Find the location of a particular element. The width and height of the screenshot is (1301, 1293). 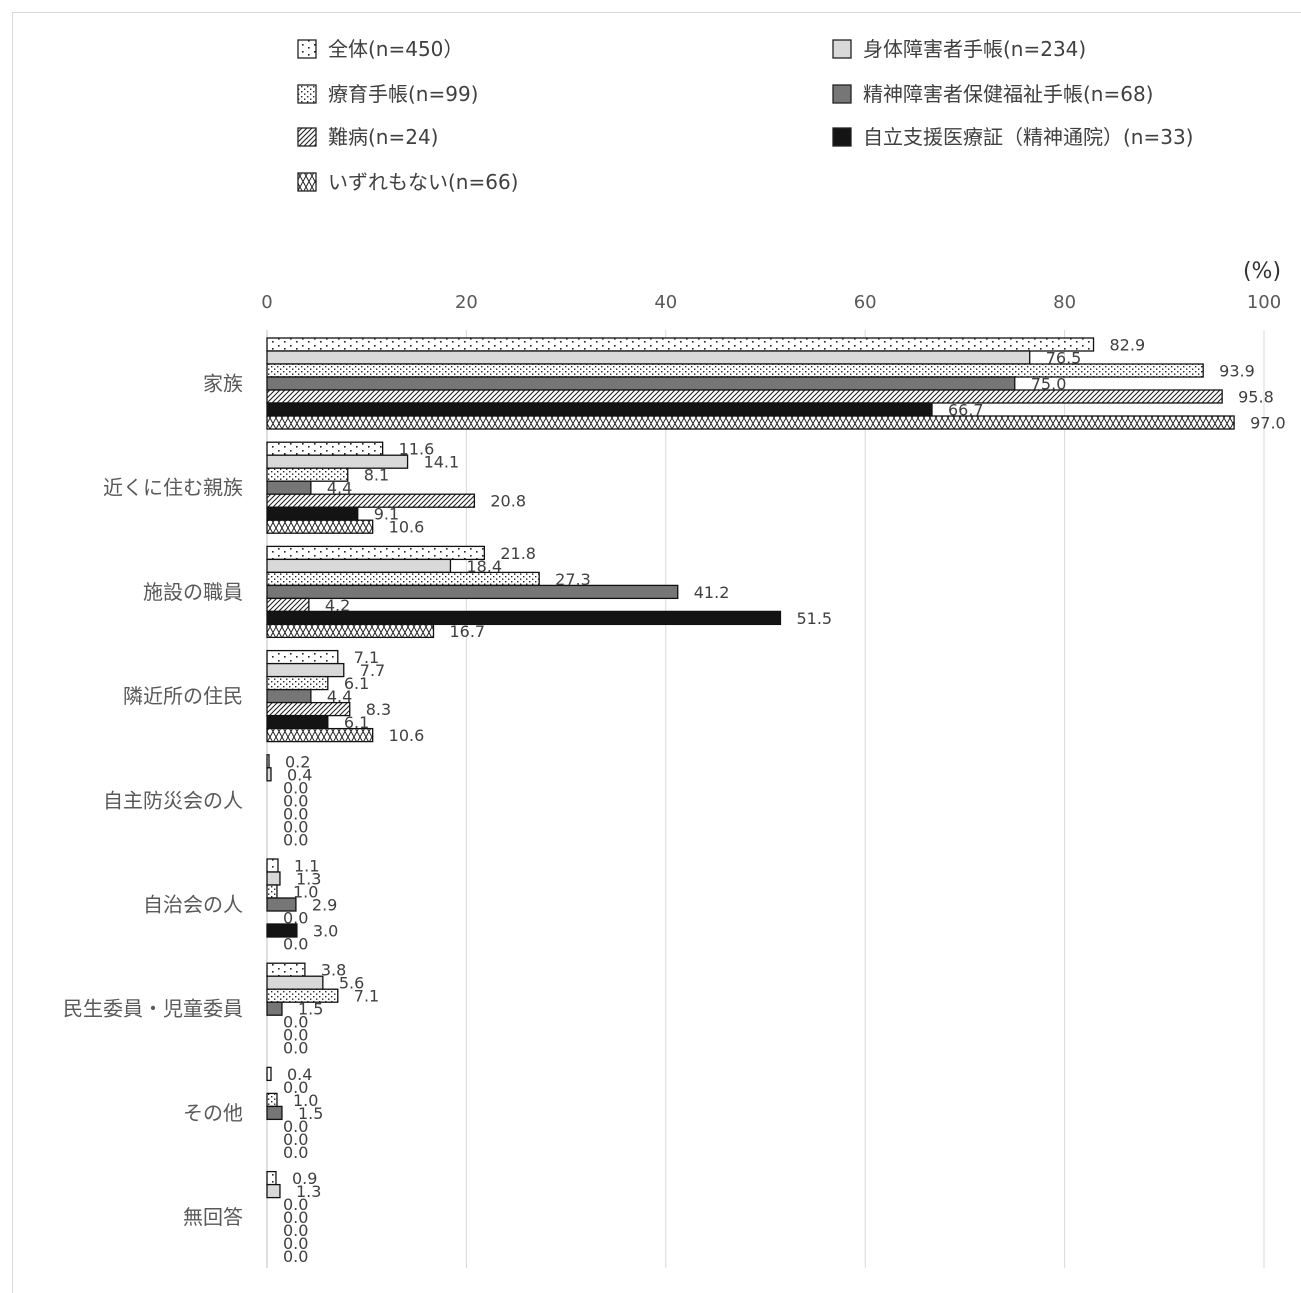

value-label-2-0: 21.8 is located at coordinates (518, 553).